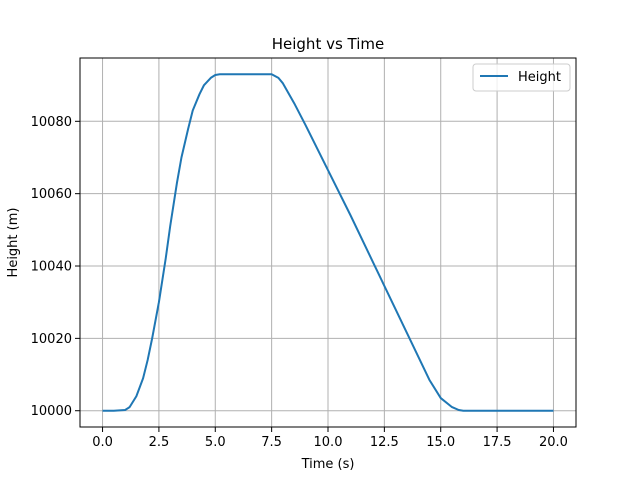 This screenshot has height=480, width=640. What do you see at coordinates (51, 194) in the screenshot?
I see `y-tick-label: 10060` at bounding box center [51, 194].